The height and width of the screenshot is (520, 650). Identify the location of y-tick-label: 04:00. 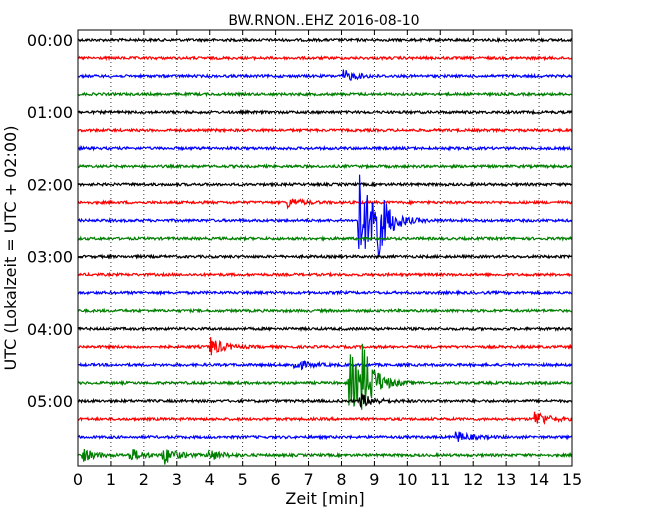
(50, 329).